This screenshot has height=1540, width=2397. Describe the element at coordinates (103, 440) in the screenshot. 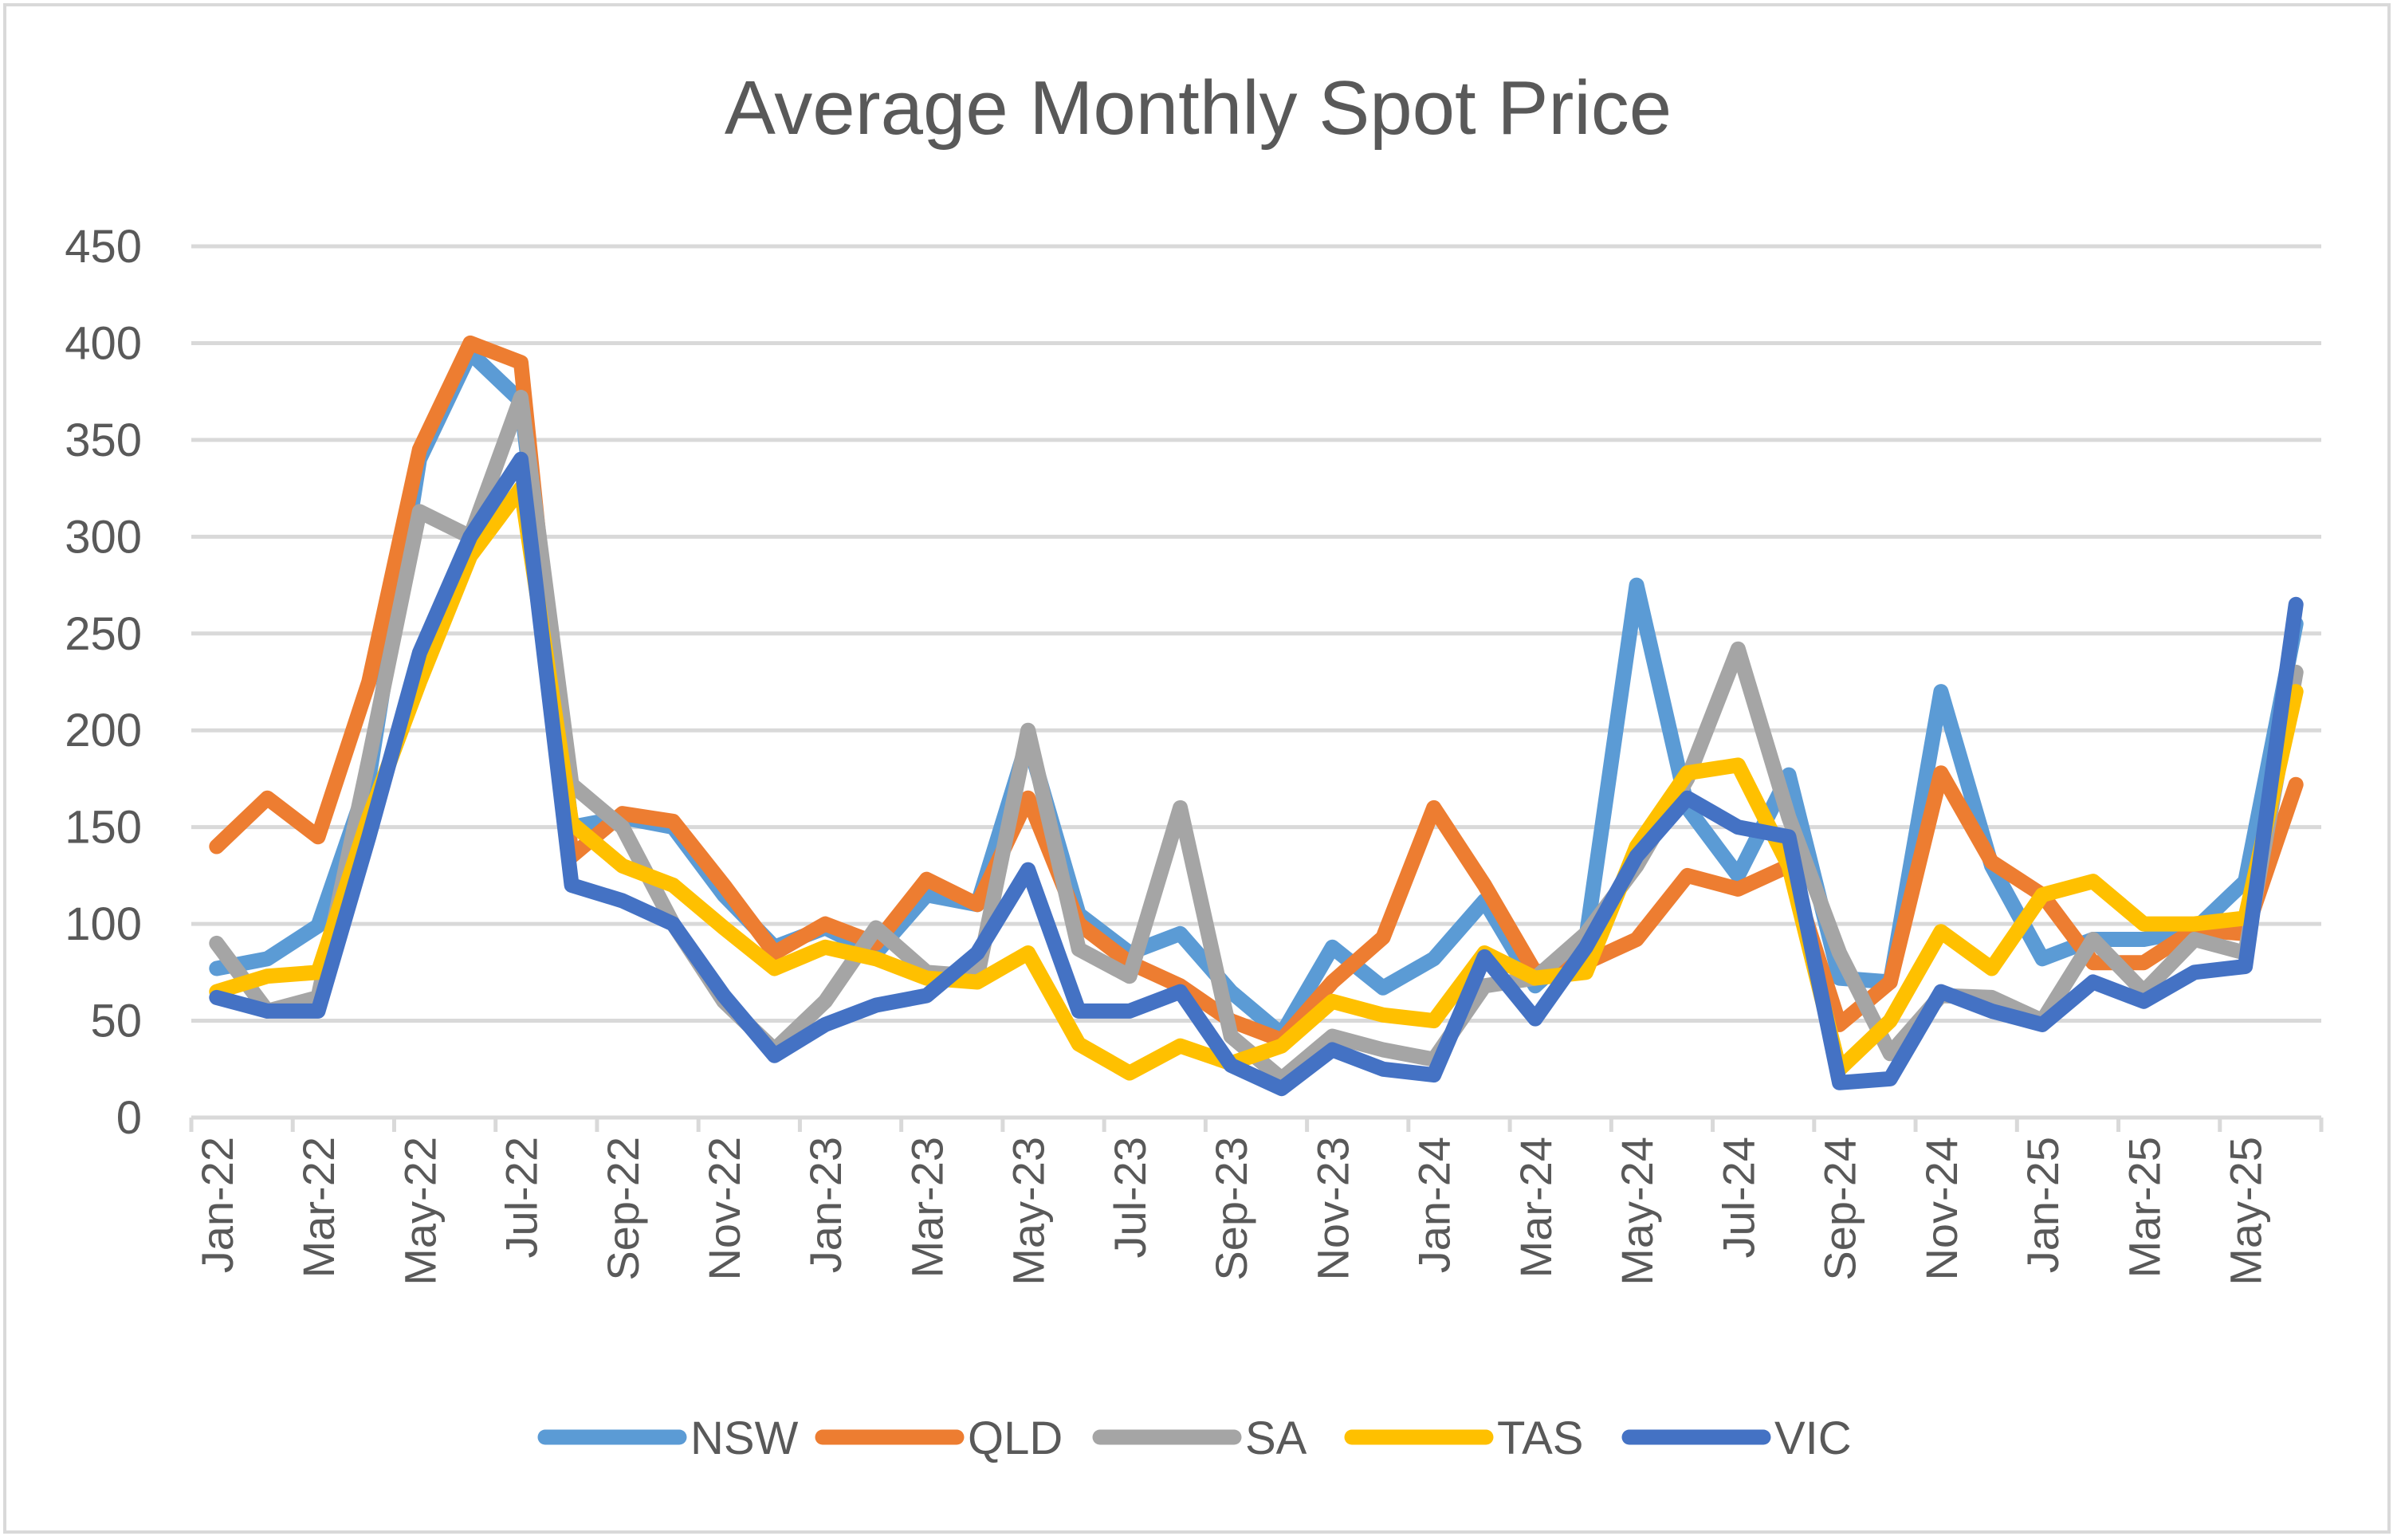

I see `y-tick-label: 350` at that location.